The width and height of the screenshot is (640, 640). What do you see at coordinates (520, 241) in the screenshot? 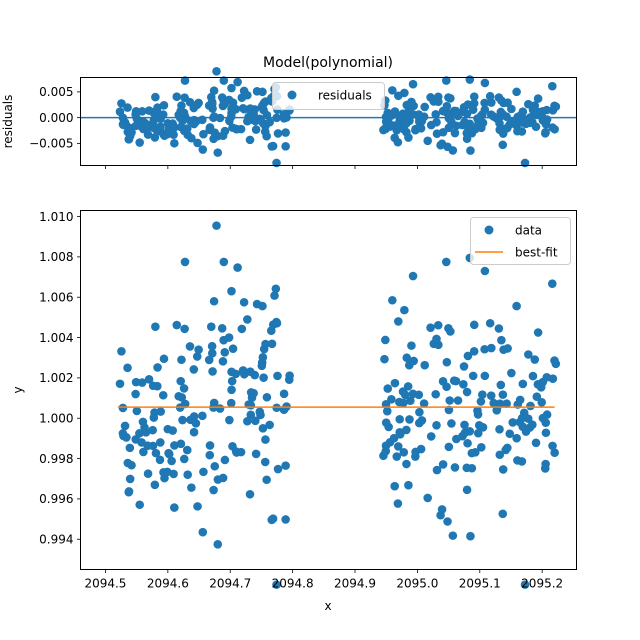
I see `data-legend: data best-fit` at bounding box center [520, 241].